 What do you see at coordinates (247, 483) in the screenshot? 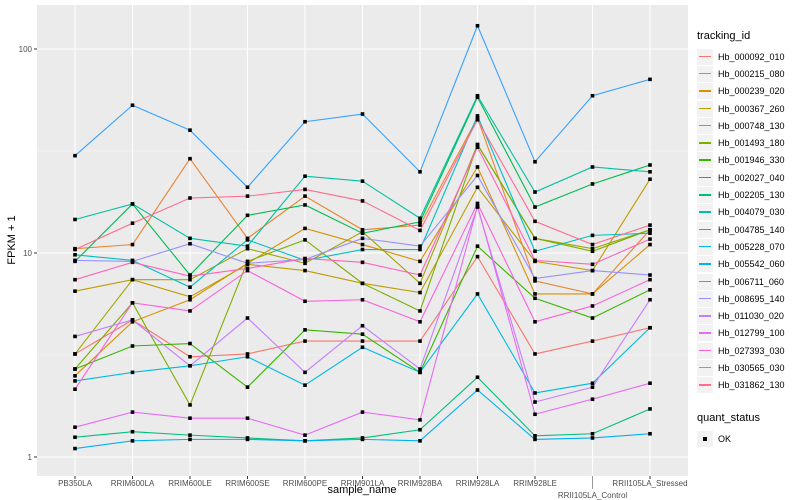
I see `x-tick-label: RRIM600SE` at bounding box center [247, 483].